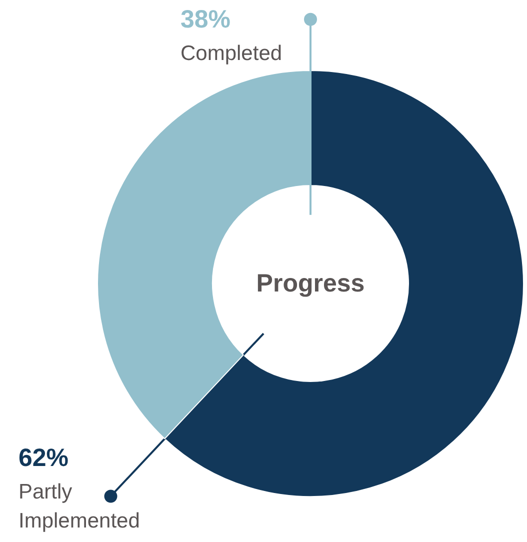 The height and width of the screenshot is (542, 527). Describe the element at coordinates (205, 19) in the screenshot. I see `data-label: 38%` at that location.